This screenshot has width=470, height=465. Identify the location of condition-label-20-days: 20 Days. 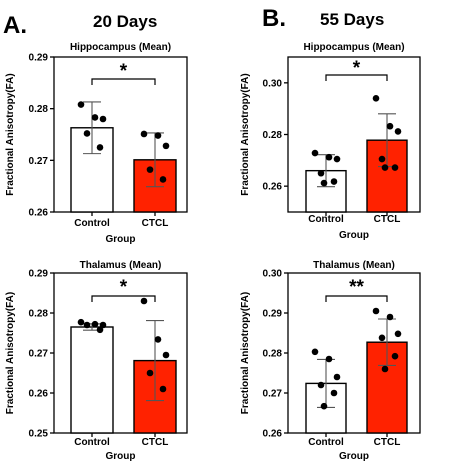
(125, 21).